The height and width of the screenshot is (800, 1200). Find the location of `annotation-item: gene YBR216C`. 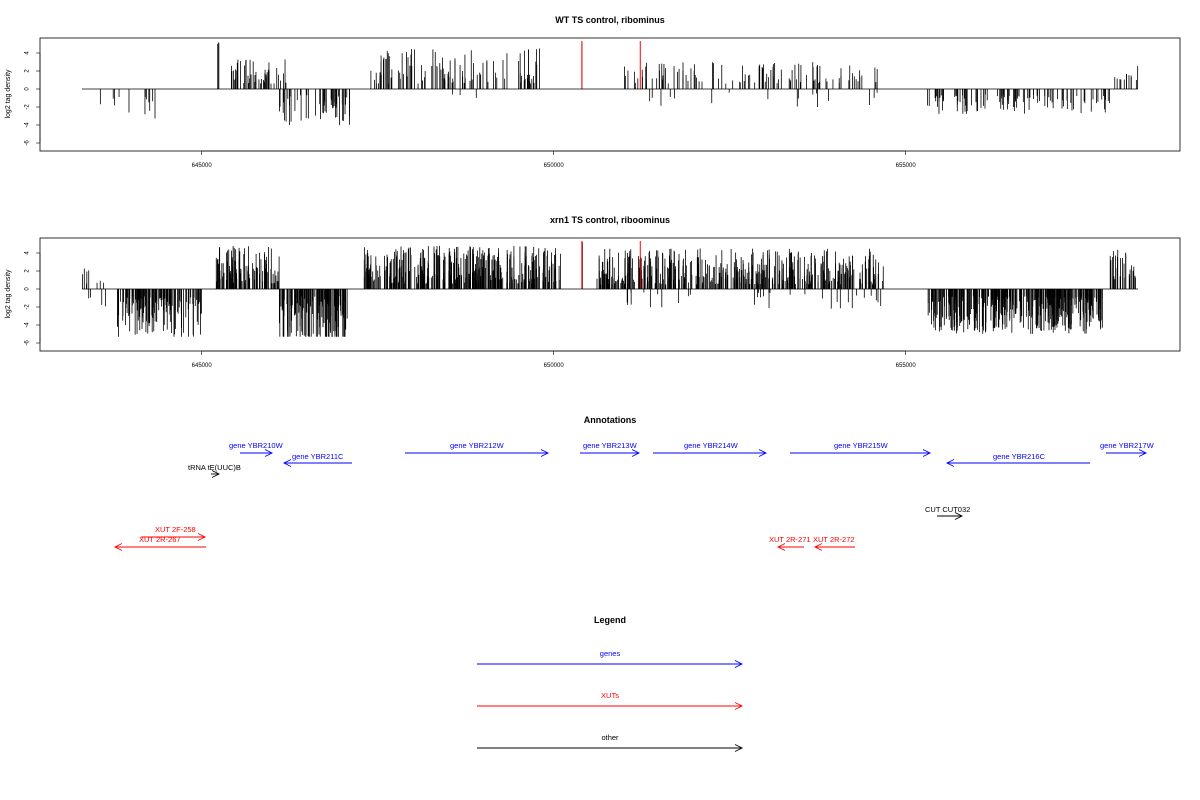

annotation-item: gene YBR216C is located at coordinates (1017, 459).